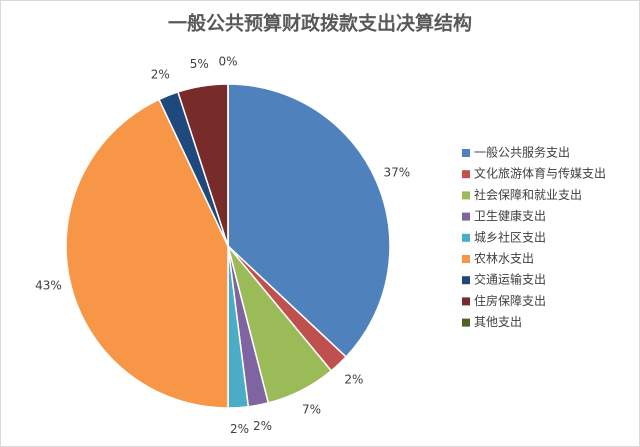 The width and height of the screenshot is (640, 447). I want to click on data-label: 0%, so click(227, 62).